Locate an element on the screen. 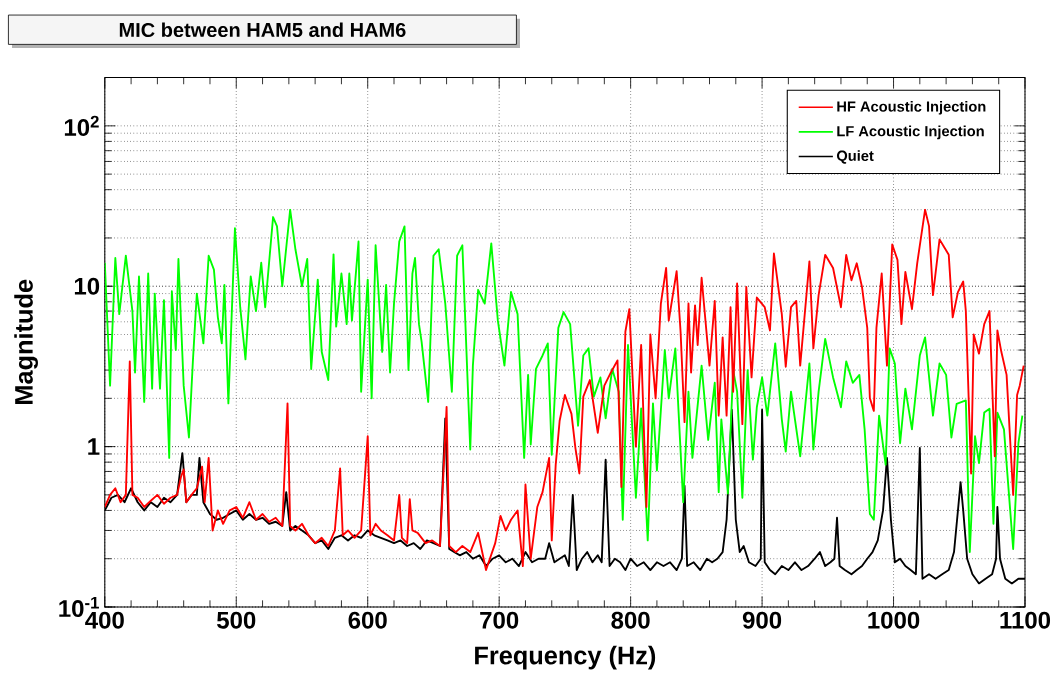  y-tick-label: 10 is located at coordinates (87, 286).